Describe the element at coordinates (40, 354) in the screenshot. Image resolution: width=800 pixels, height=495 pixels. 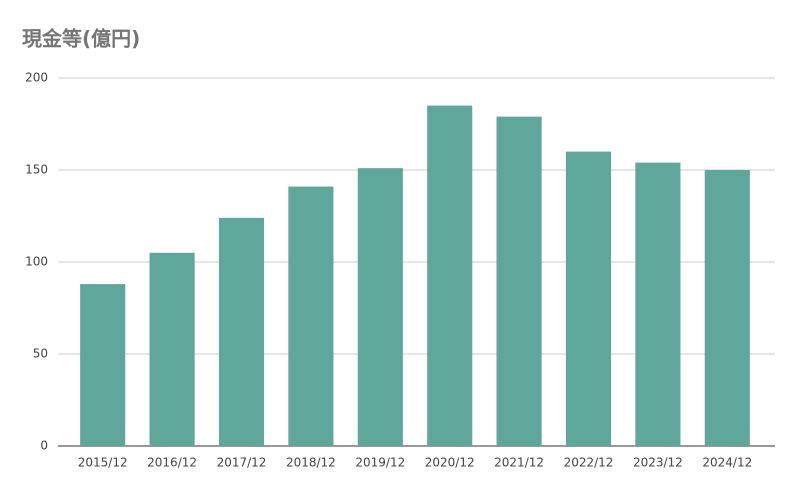
I see `y-tick-label: 50` at that location.